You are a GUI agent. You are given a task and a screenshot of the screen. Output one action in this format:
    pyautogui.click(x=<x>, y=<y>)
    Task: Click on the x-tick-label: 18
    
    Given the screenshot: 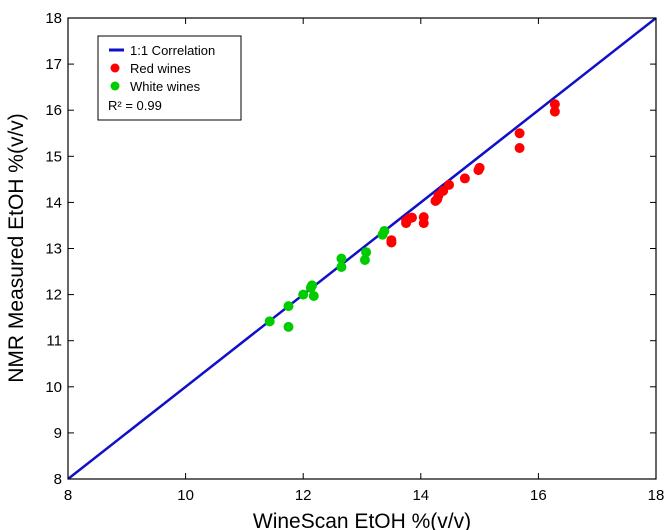 What is the action you would take?
    pyautogui.click(x=656, y=495)
    